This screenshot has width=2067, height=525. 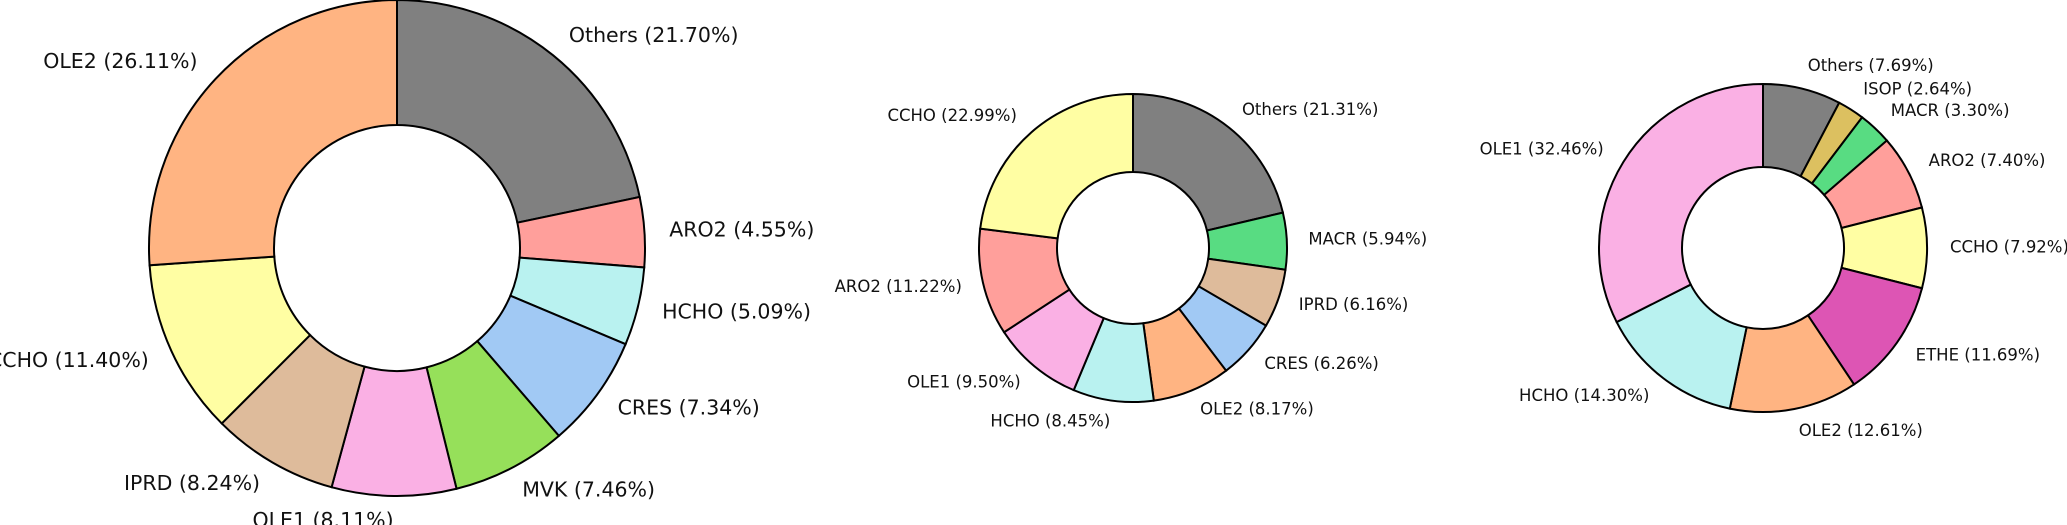 What do you see at coordinates (1950, 110) in the screenshot?
I see `slice-label-macr: MACR (3.30%)` at bounding box center [1950, 110].